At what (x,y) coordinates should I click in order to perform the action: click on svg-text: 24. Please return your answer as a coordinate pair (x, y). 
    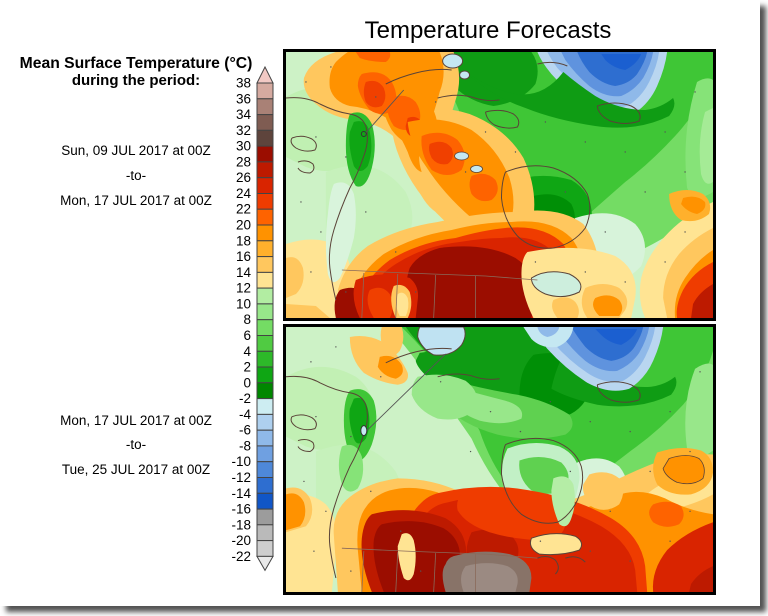
    Looking at the image, I should click on (244, 193).